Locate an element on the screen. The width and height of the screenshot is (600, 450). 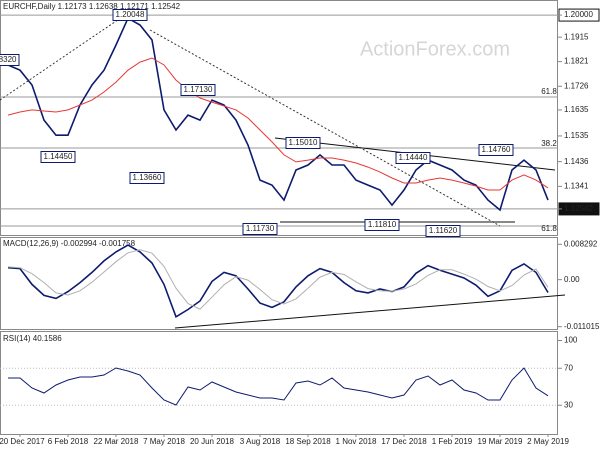
y-tick-label: 70 is located at coordinates (568, 367).